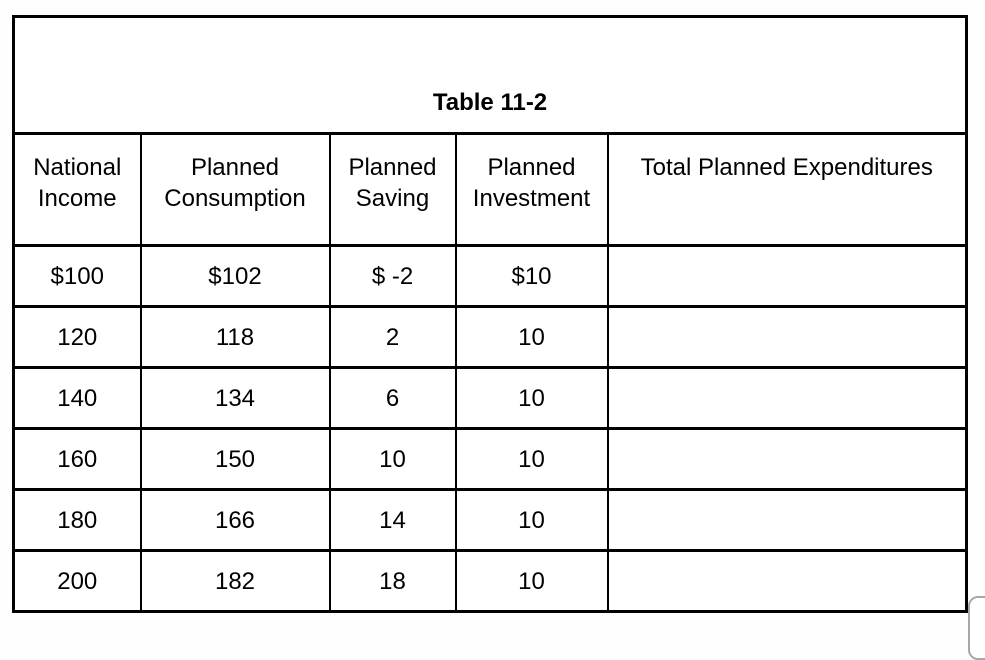  I want to click on cell-saving: 10, so click(392, 459).